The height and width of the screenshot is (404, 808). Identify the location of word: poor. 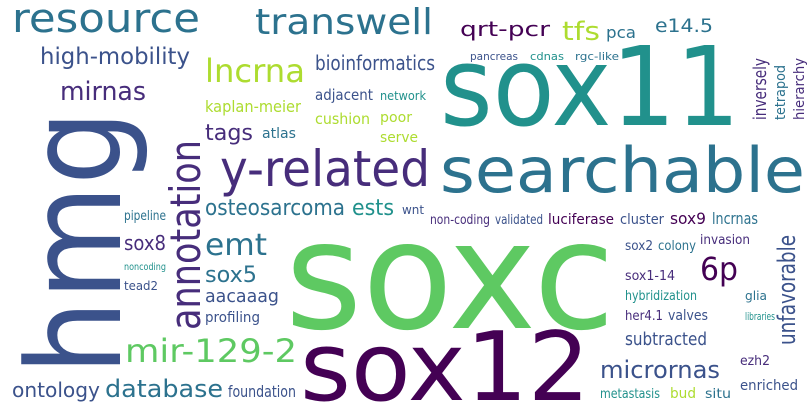
(396, 118).